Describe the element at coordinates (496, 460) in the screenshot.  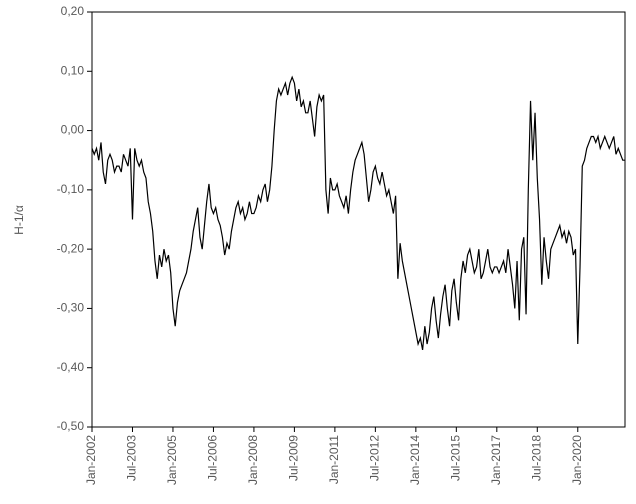
I see `x-tick-label: Jan-2017` at that location.